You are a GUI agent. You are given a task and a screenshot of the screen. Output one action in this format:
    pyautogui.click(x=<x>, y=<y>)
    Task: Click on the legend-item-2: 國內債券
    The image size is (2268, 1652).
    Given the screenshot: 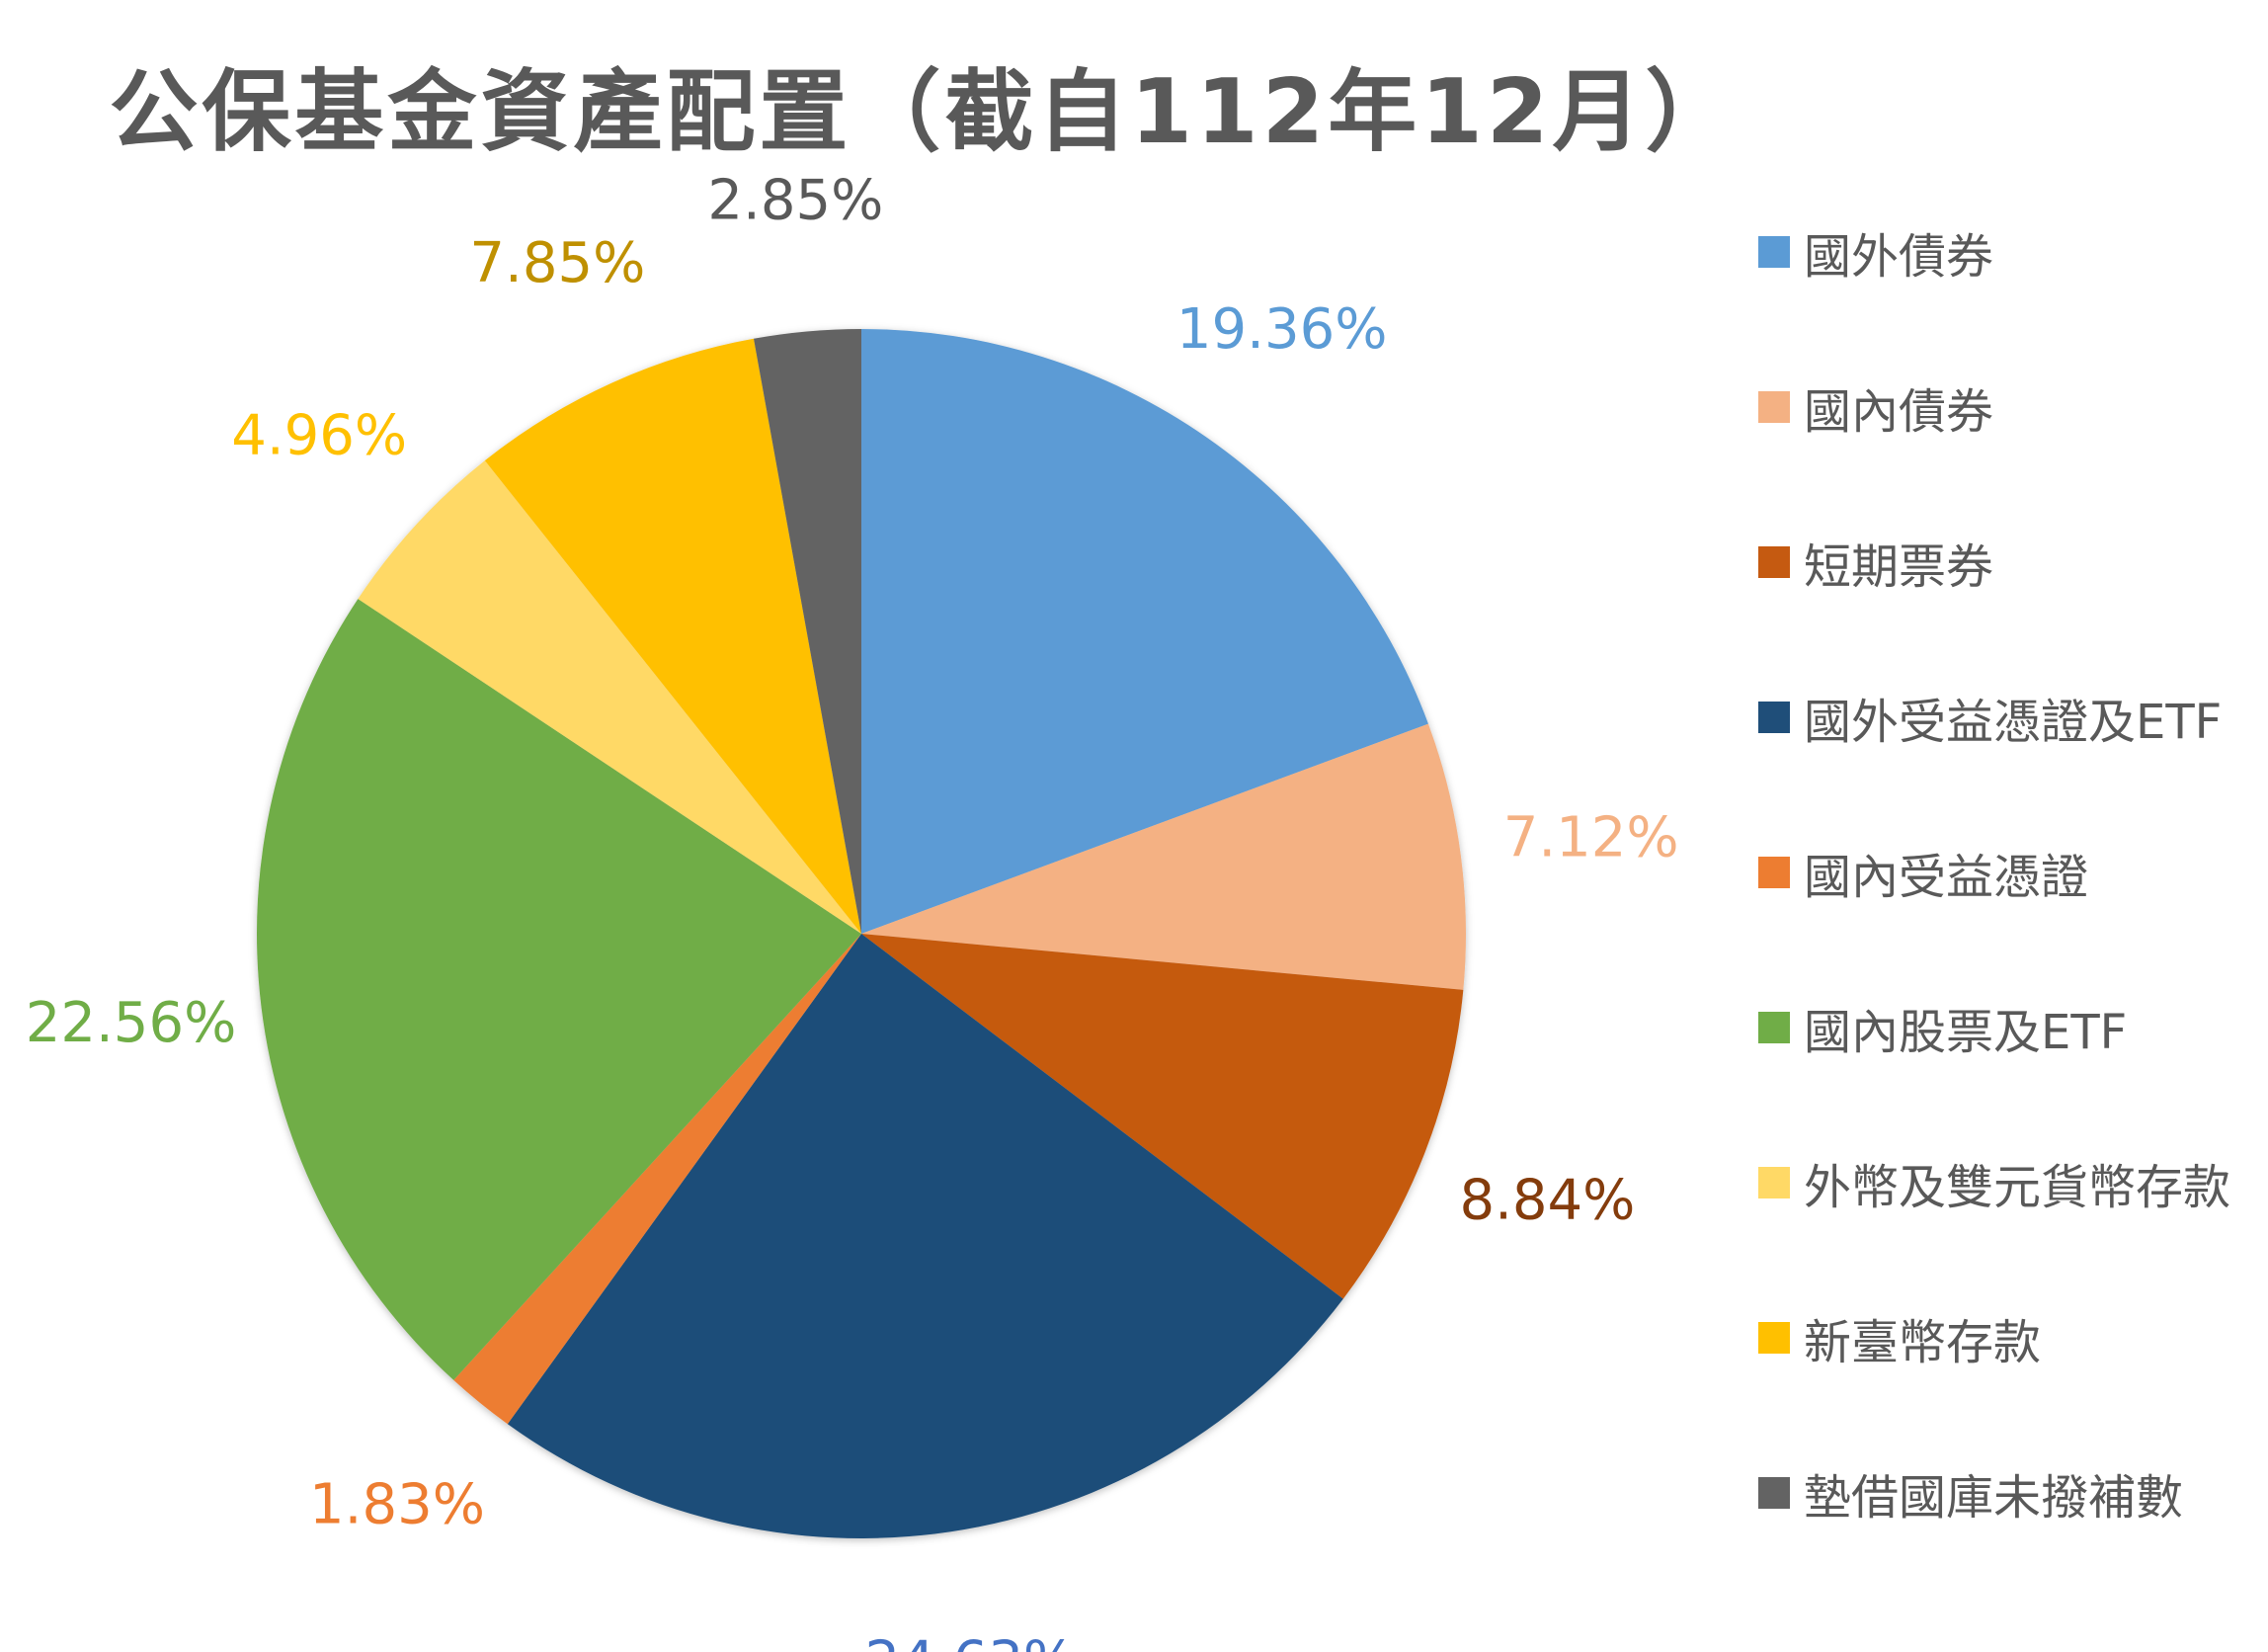 What is the action you would take?
    pyautogui.click(x=1876, y=408)
    